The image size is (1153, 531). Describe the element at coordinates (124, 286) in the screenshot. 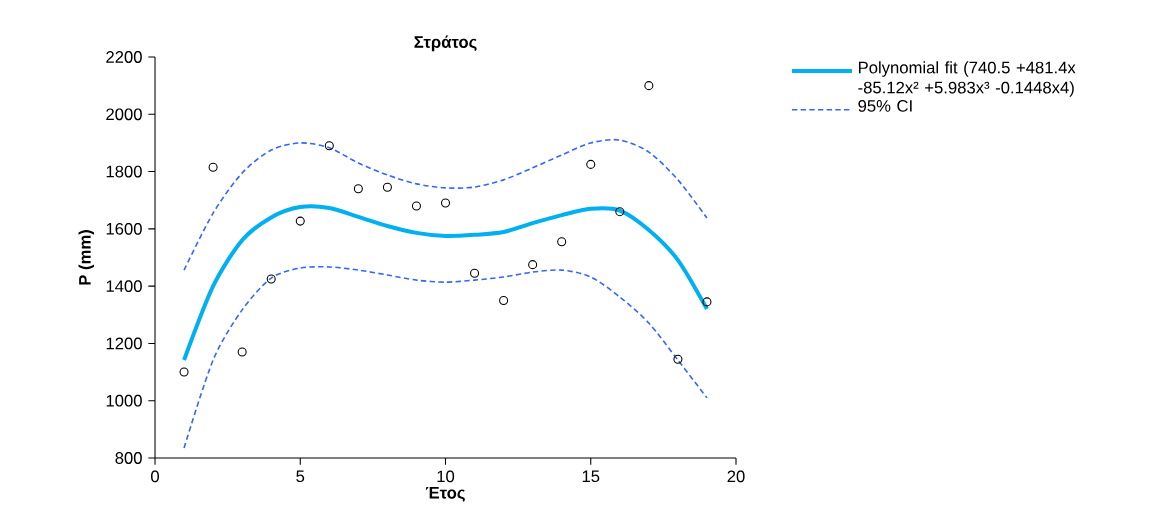

I see `y-tick-label: 1400` at that location.